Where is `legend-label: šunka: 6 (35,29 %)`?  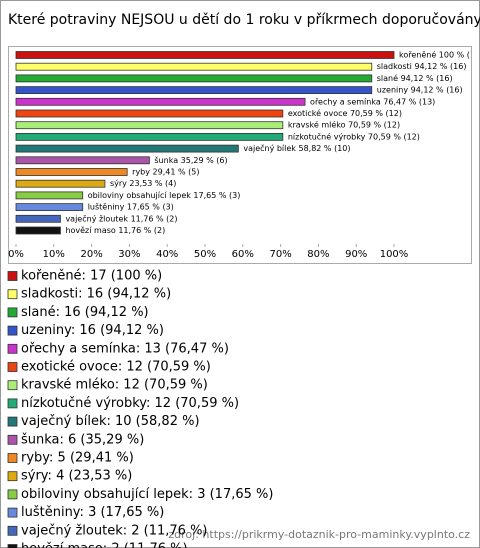
legend-label: šunka: 6 (35,29 %) is located at coordinates (82, 439).